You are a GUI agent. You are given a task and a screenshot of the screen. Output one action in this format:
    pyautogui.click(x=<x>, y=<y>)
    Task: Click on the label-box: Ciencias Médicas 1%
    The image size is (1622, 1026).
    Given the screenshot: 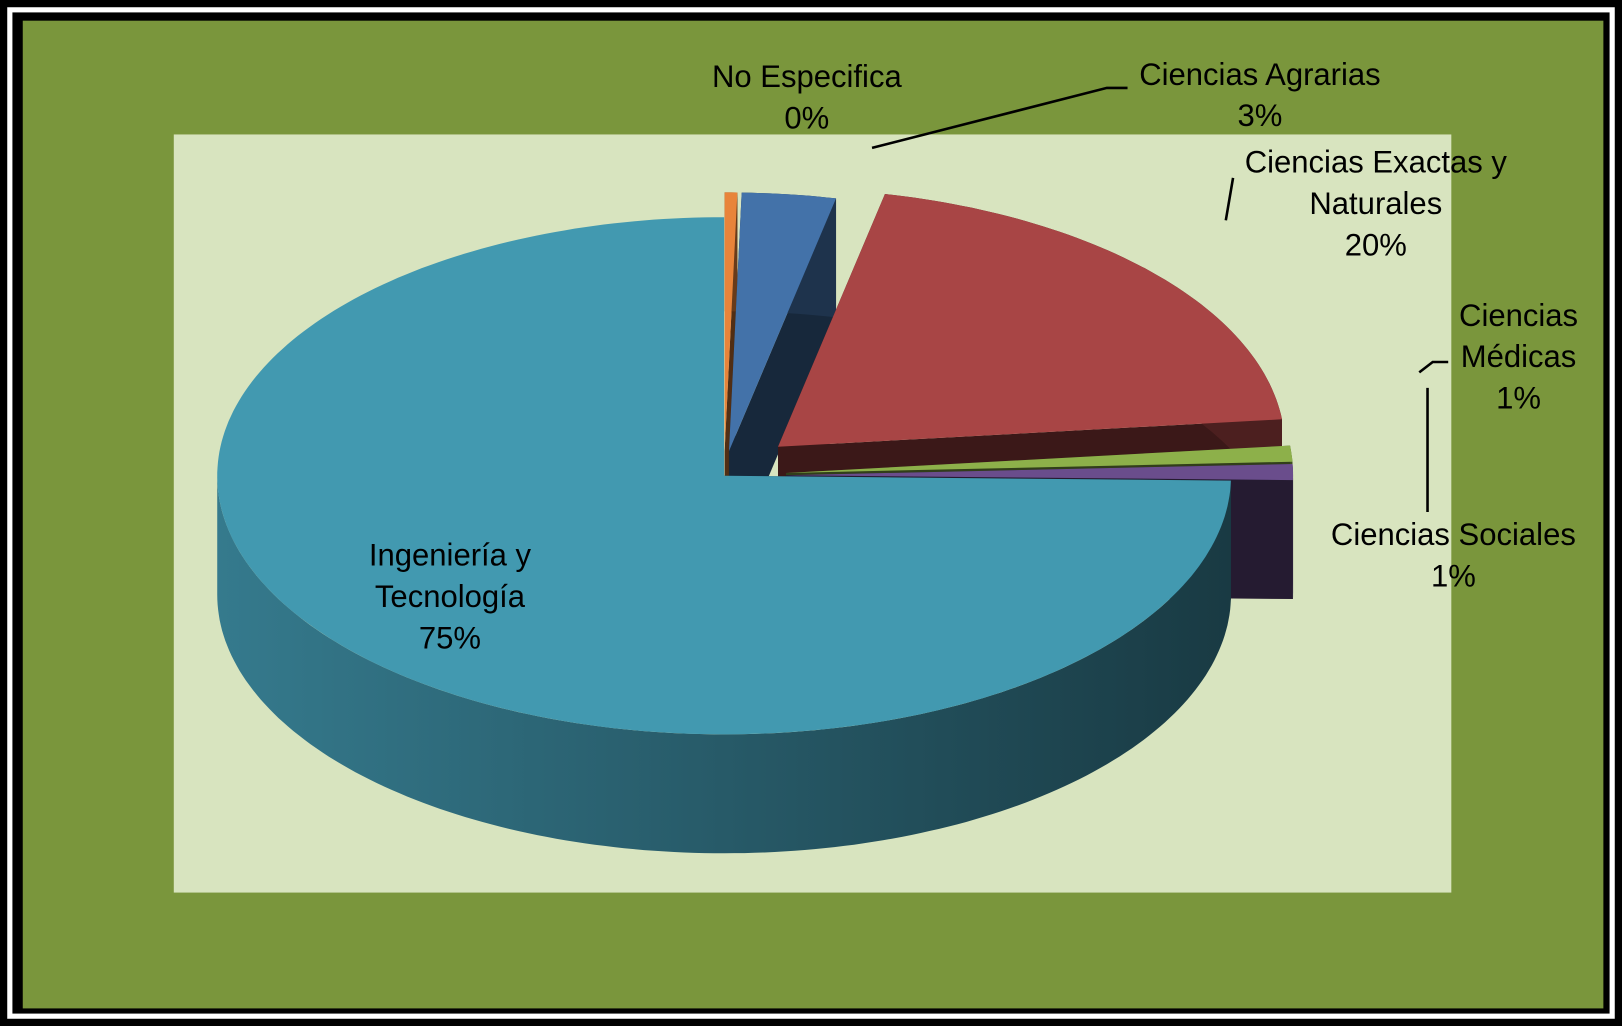 What is the action you would take?
    pyautogui.click(x=1518, y=358)
    